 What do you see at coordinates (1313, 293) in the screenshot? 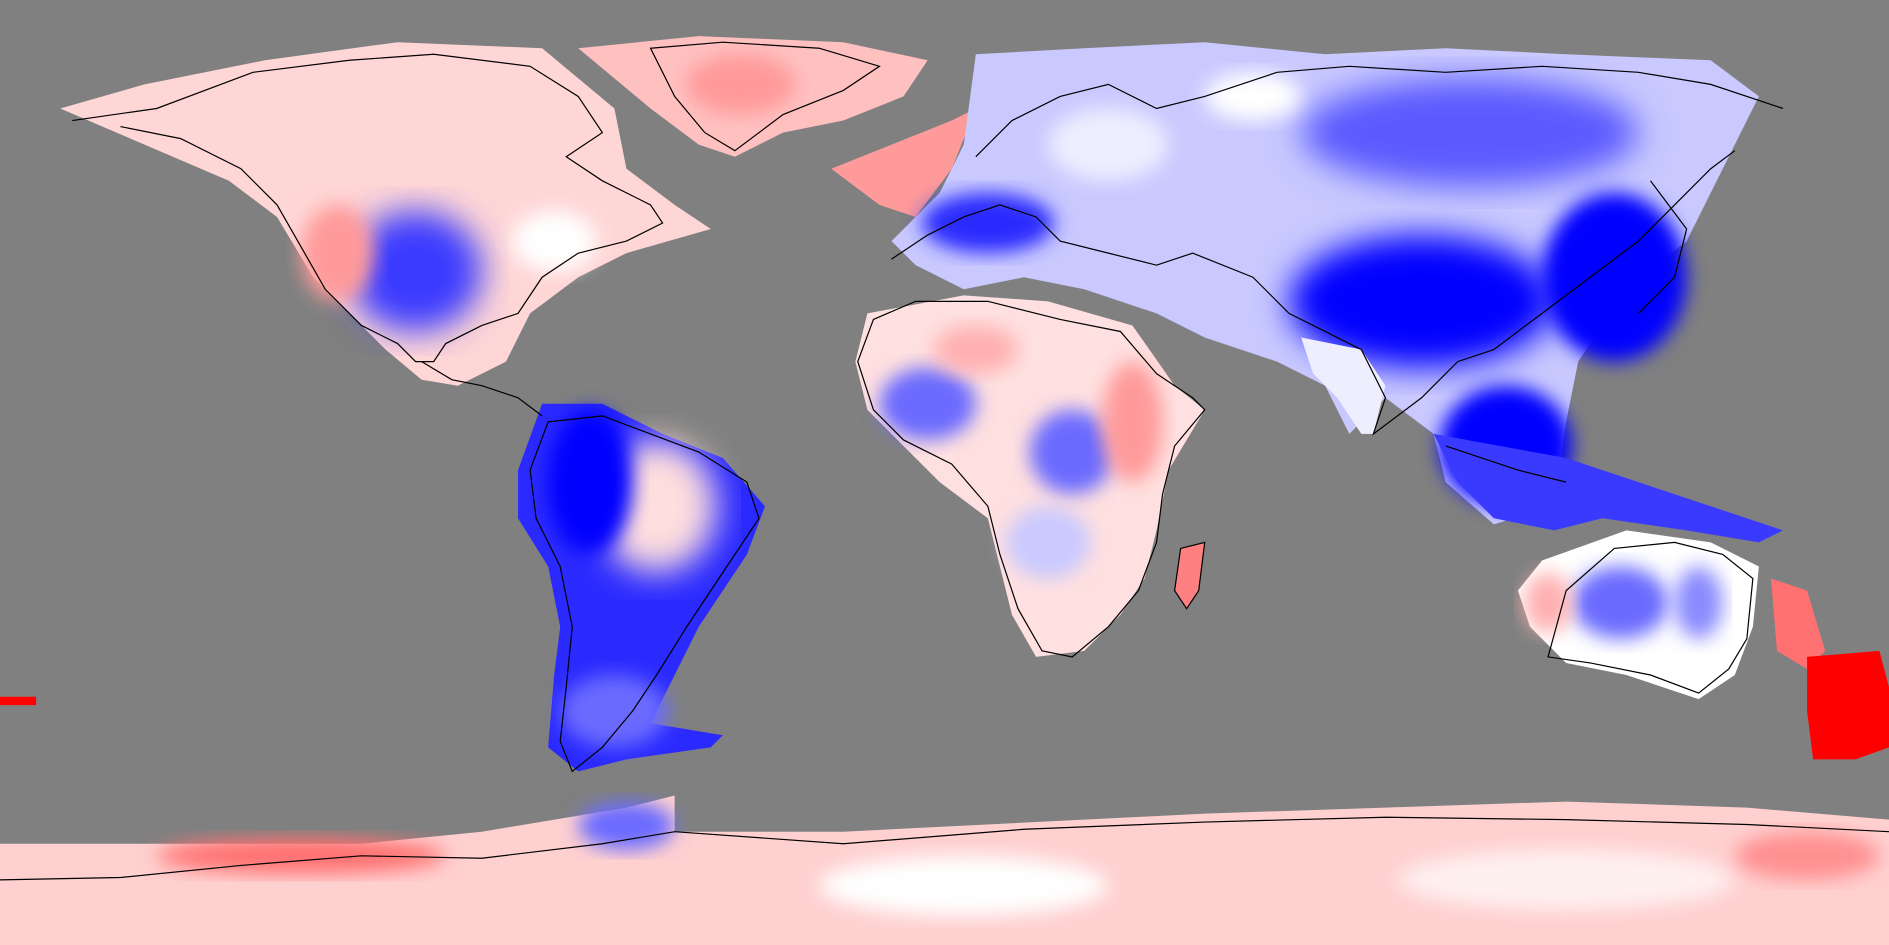
I see `eurasia-coastline` at bounding box center [1313, 293].